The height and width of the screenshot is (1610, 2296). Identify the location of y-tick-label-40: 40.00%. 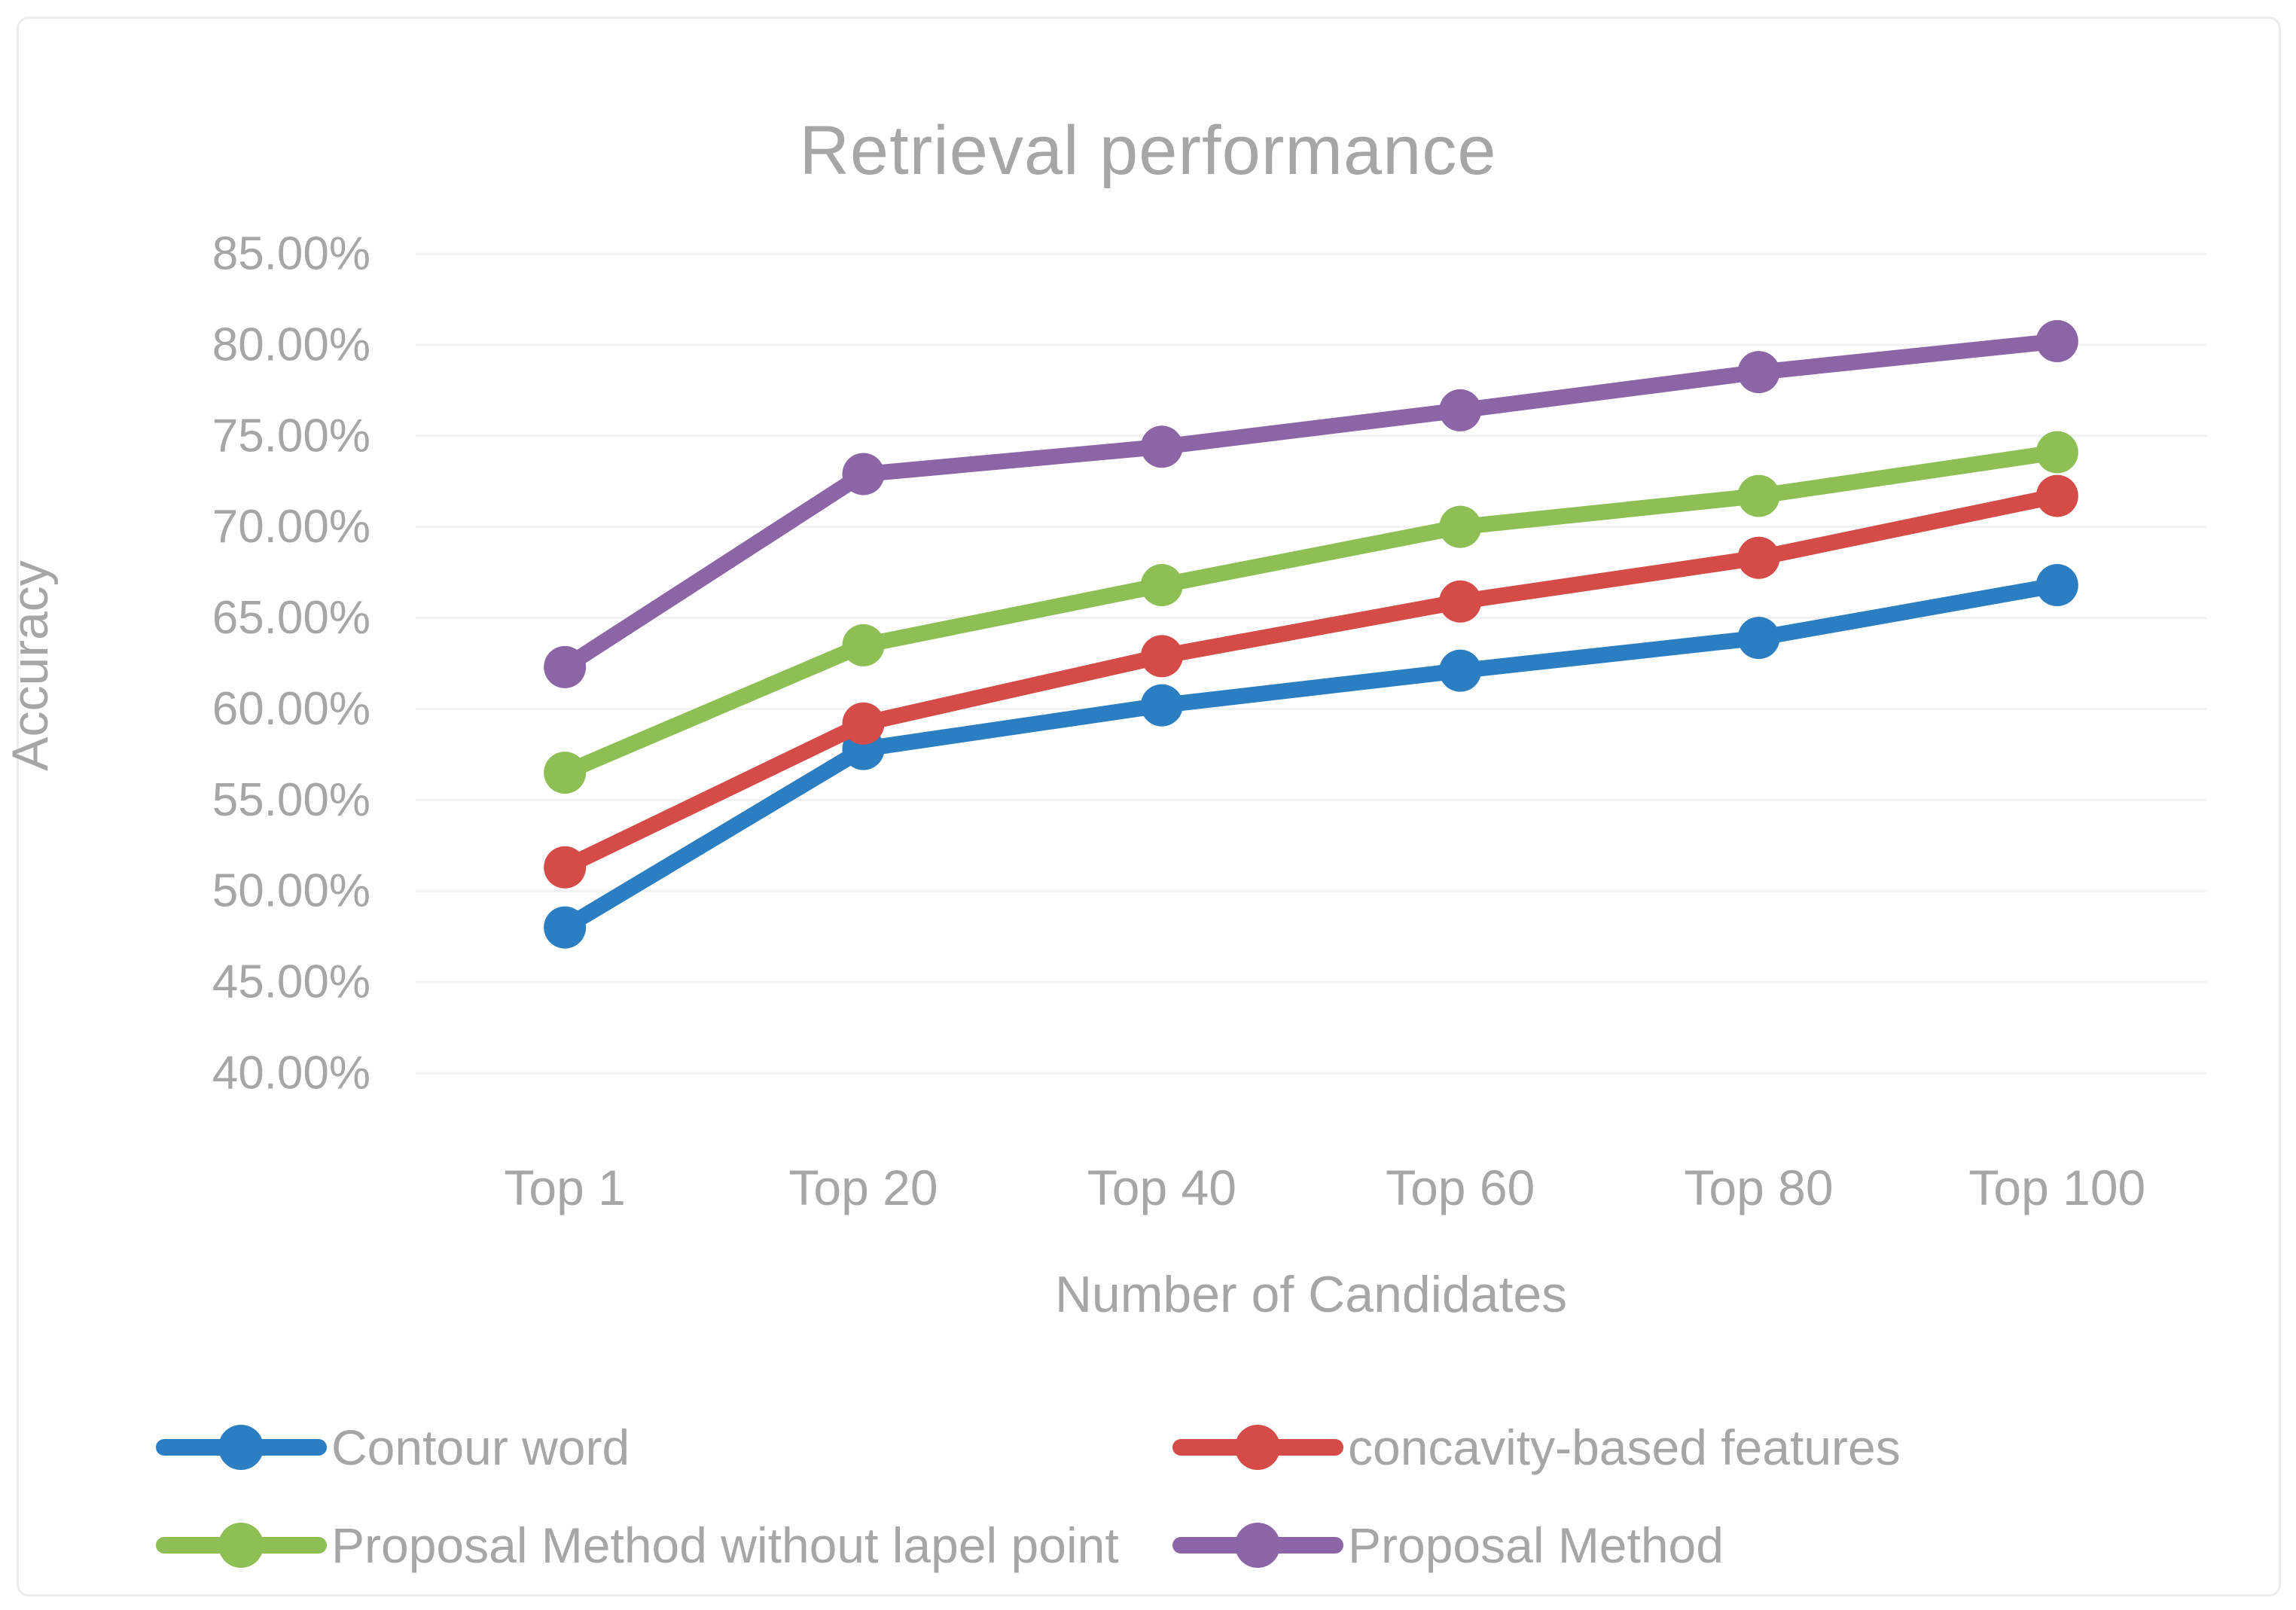
(291, 1073).